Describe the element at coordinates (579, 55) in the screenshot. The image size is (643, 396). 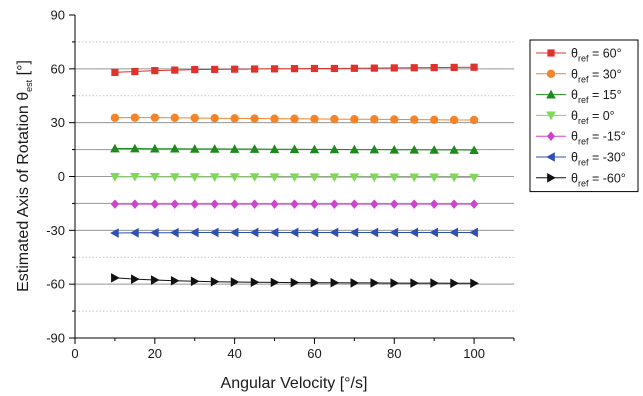
I see `legend-entry: θref = 60°` at that location.